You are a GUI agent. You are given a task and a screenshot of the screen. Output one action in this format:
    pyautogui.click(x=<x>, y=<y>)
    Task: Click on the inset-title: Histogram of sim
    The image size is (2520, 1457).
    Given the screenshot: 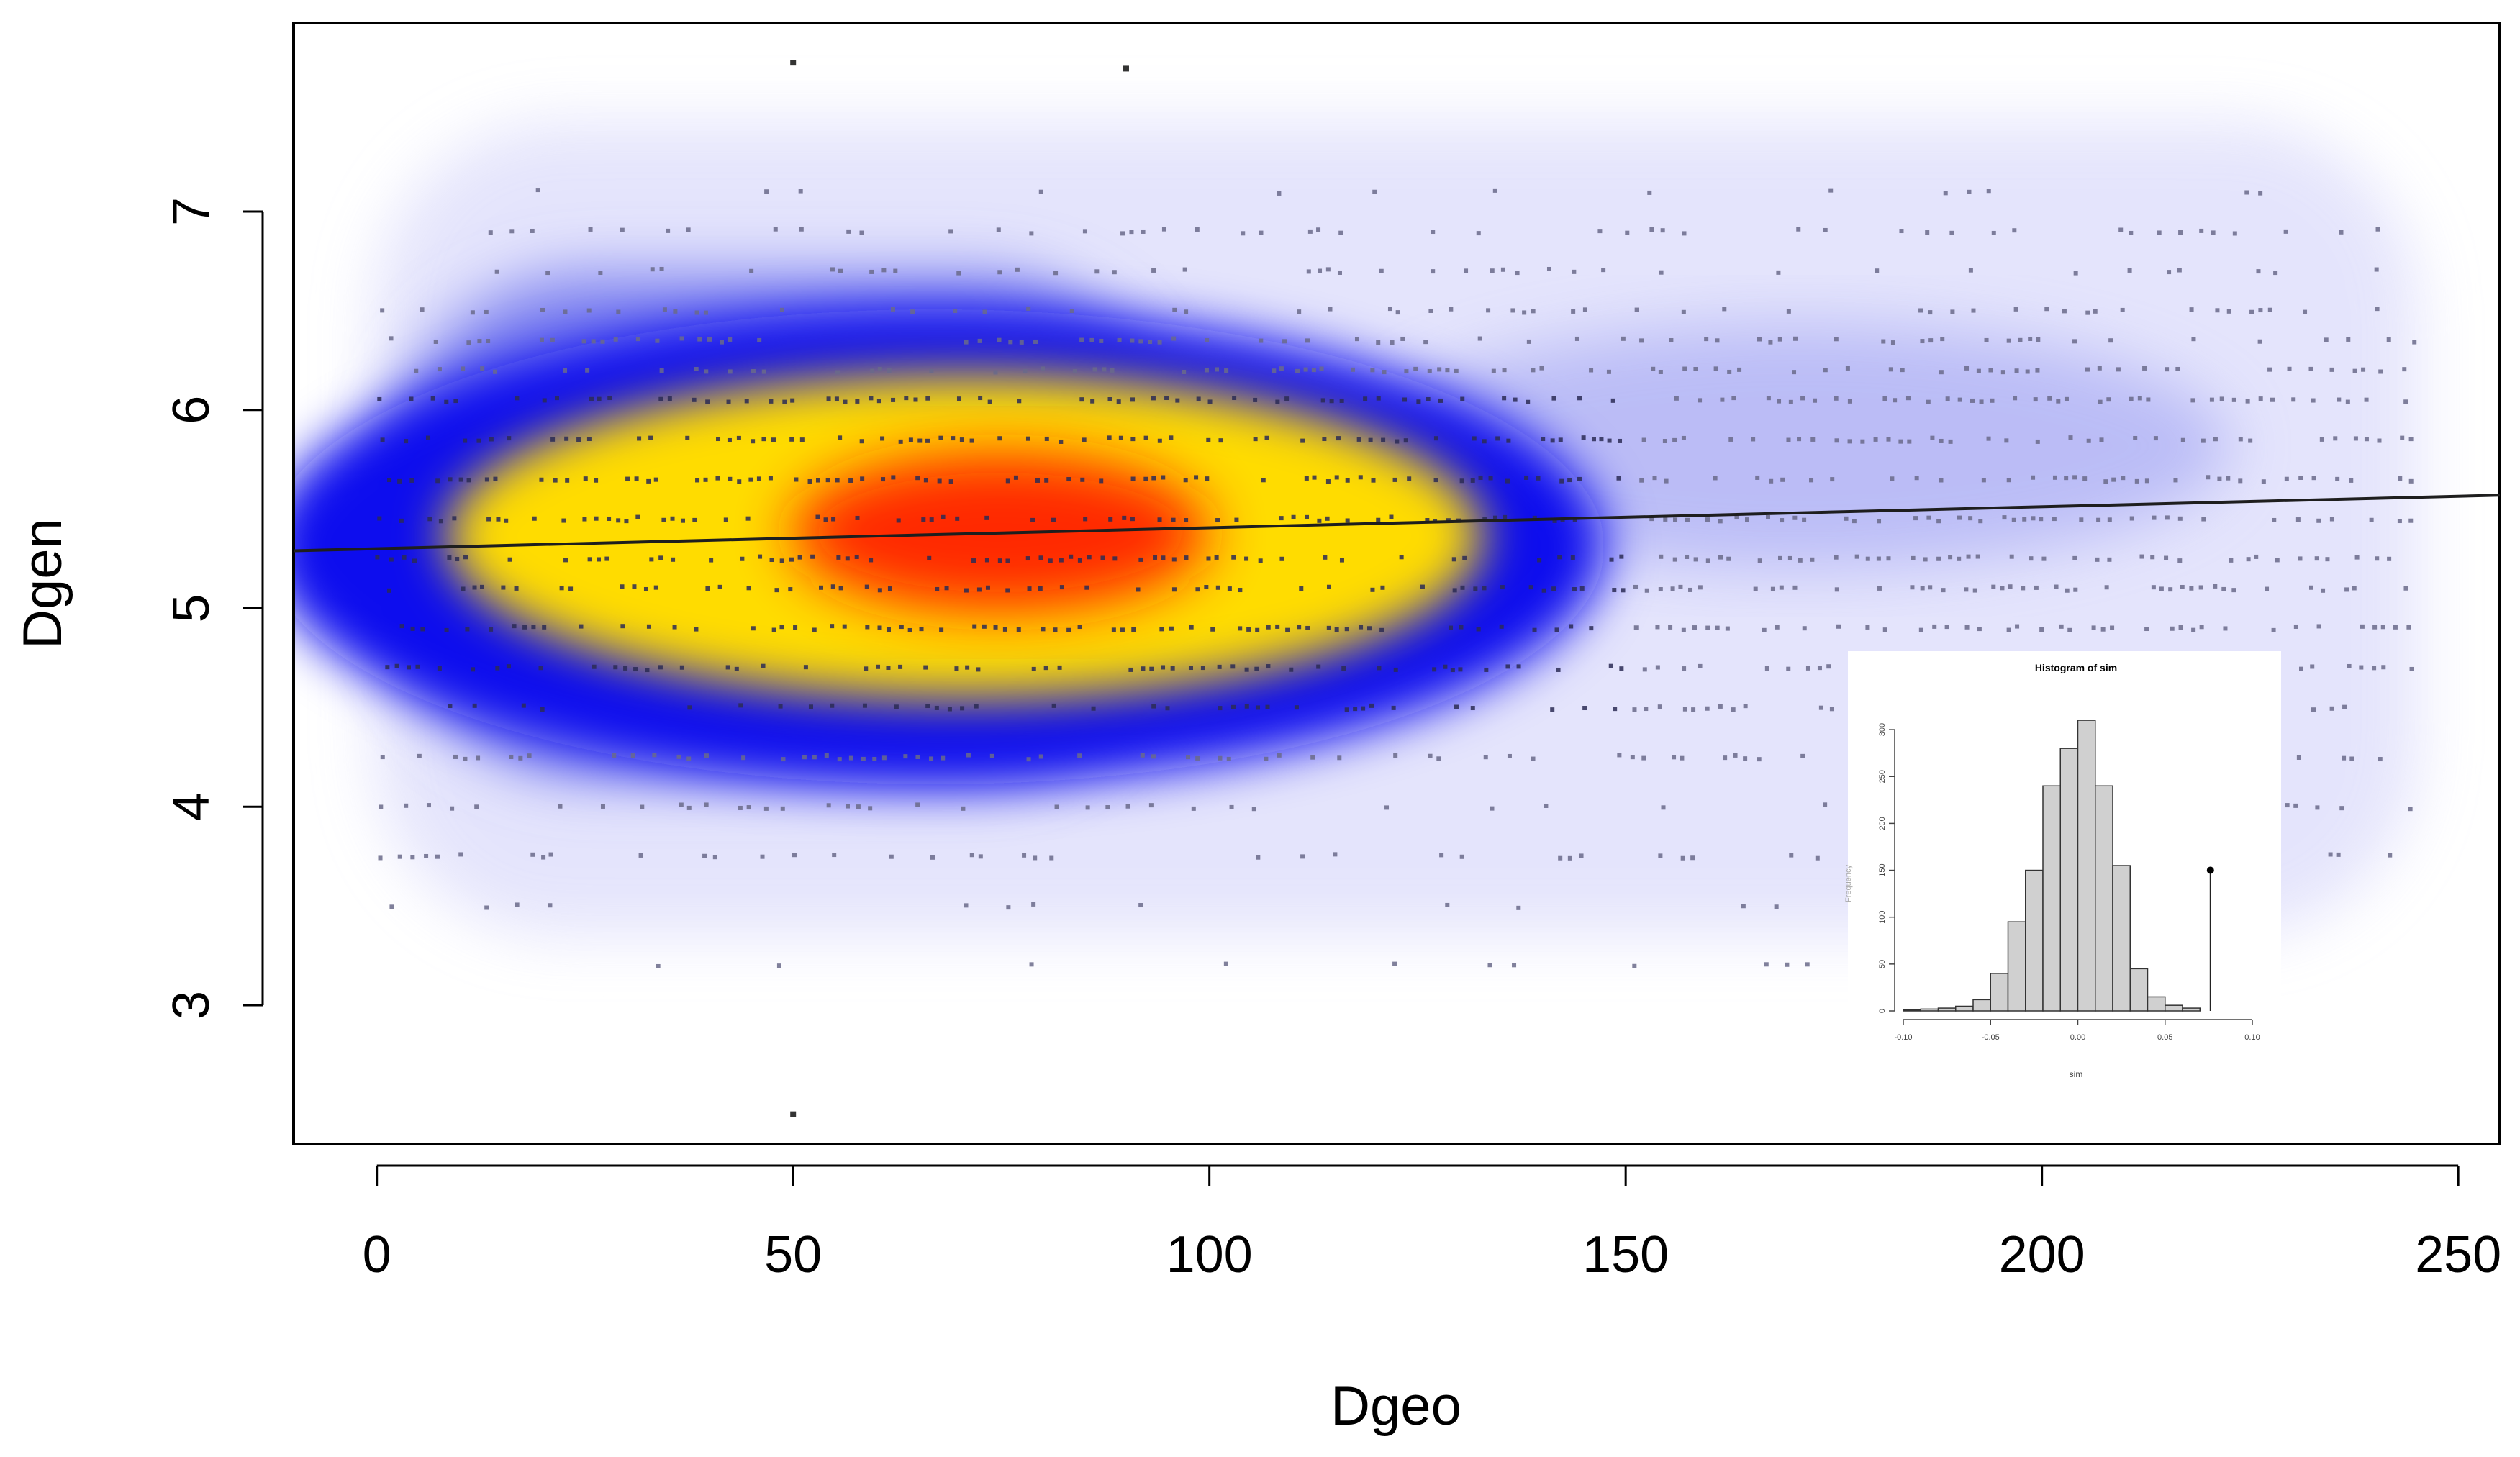 What is the action you would take?
    pyautogui.click(x=2076, y=667)
    